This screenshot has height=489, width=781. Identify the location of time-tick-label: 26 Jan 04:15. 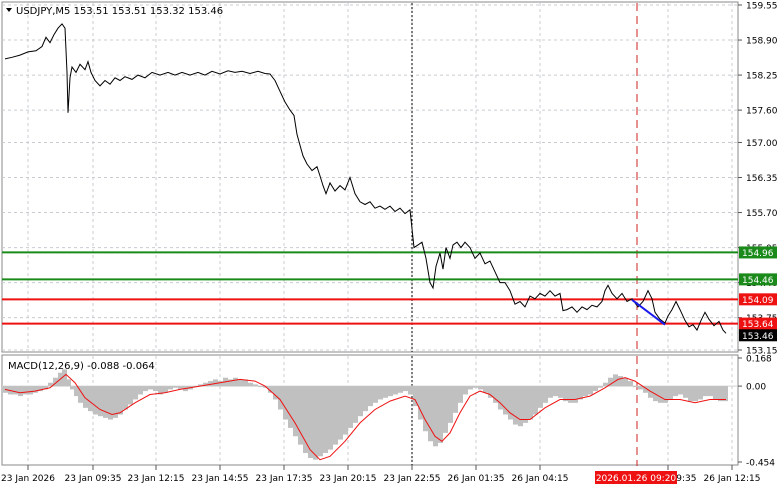
(540, 479).